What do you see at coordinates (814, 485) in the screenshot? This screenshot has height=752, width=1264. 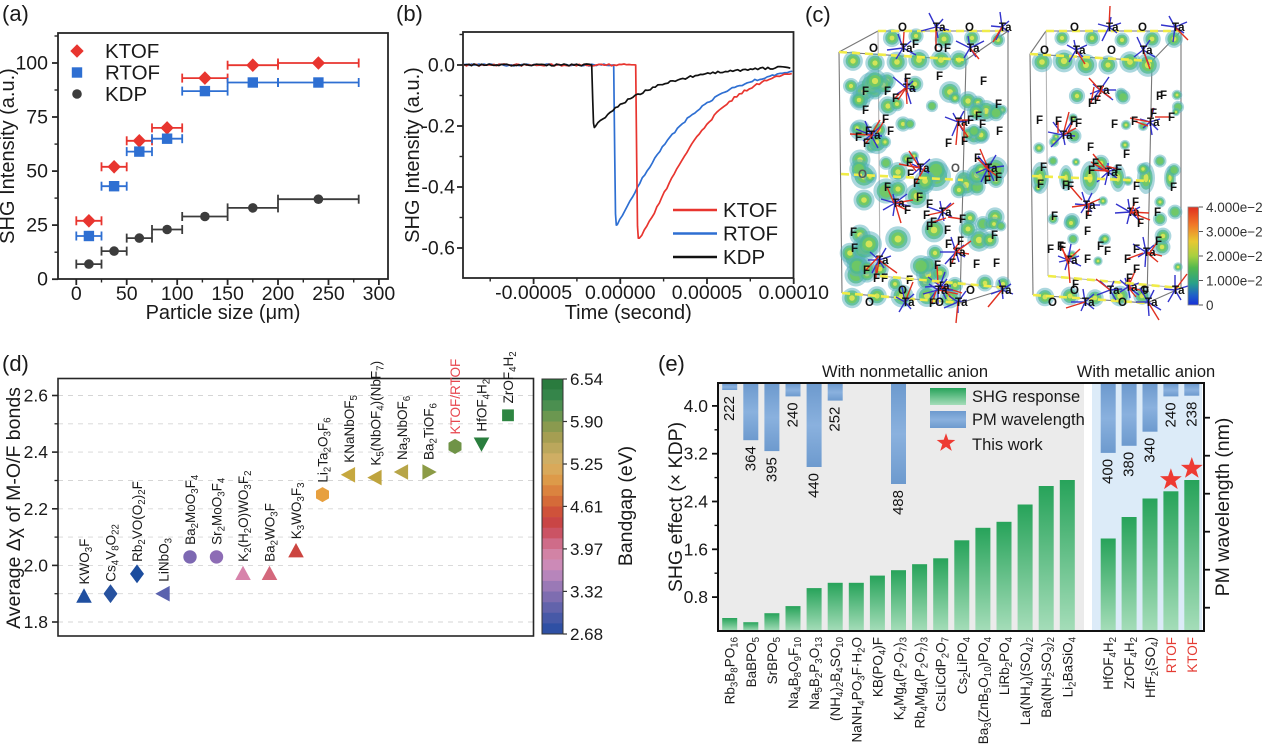 I see `svg-text: 440` at bounding box center [814, 485].